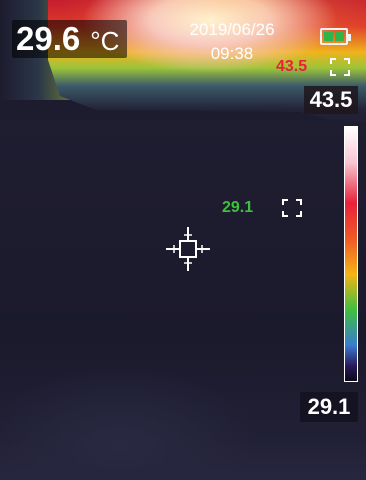  Describe the element at coordinates (340, 67) in the screenshot. I see `hot-spot-marker-icon` at that location.